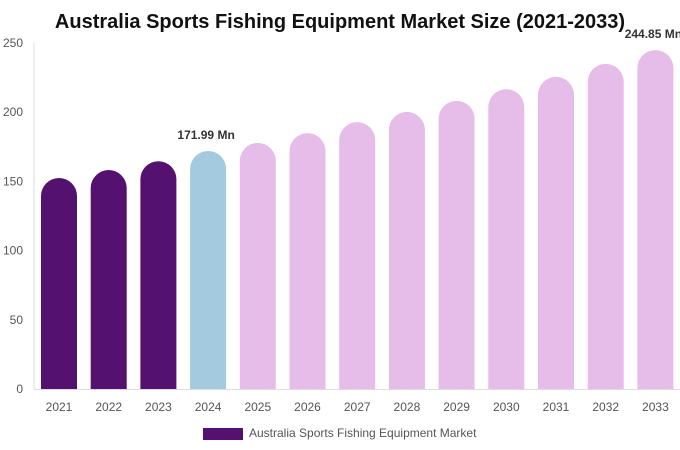  What do you see at coordinates (655, 220) in the screenshot?
I see `bar-2033` at bounding box center [655, 220].